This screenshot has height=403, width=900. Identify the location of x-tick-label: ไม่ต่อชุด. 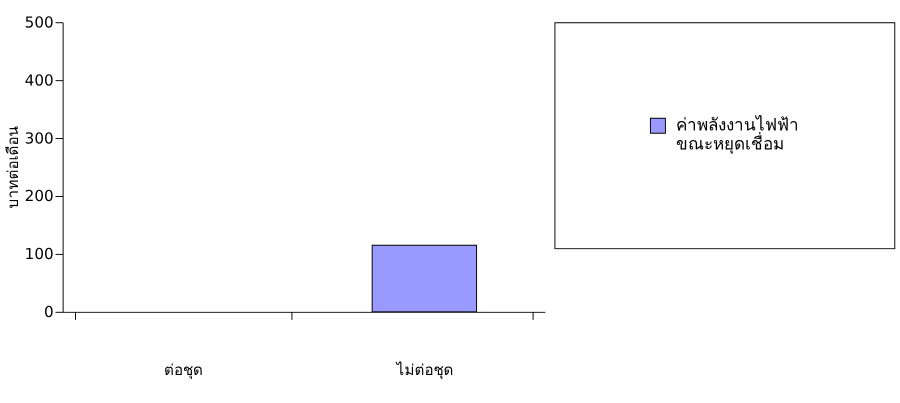
(424, 370).